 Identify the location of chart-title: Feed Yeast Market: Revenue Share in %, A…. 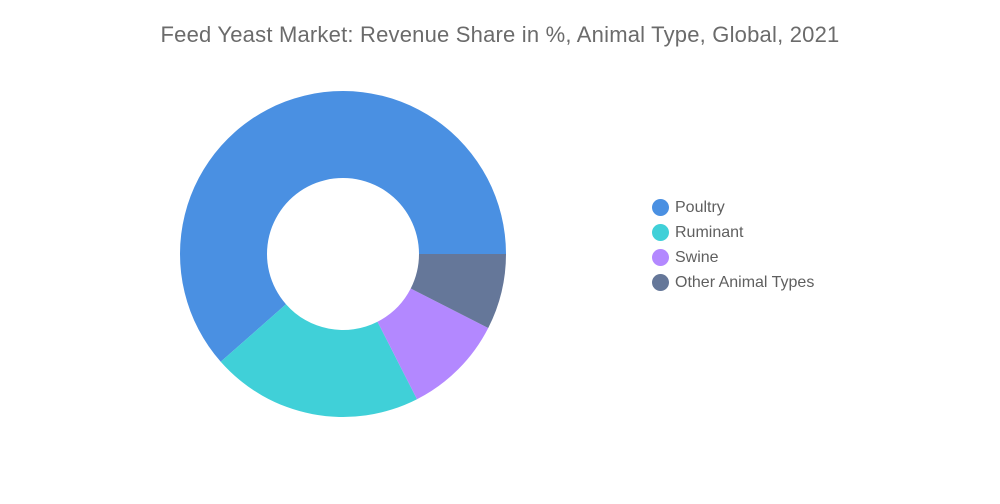
(500, 34).